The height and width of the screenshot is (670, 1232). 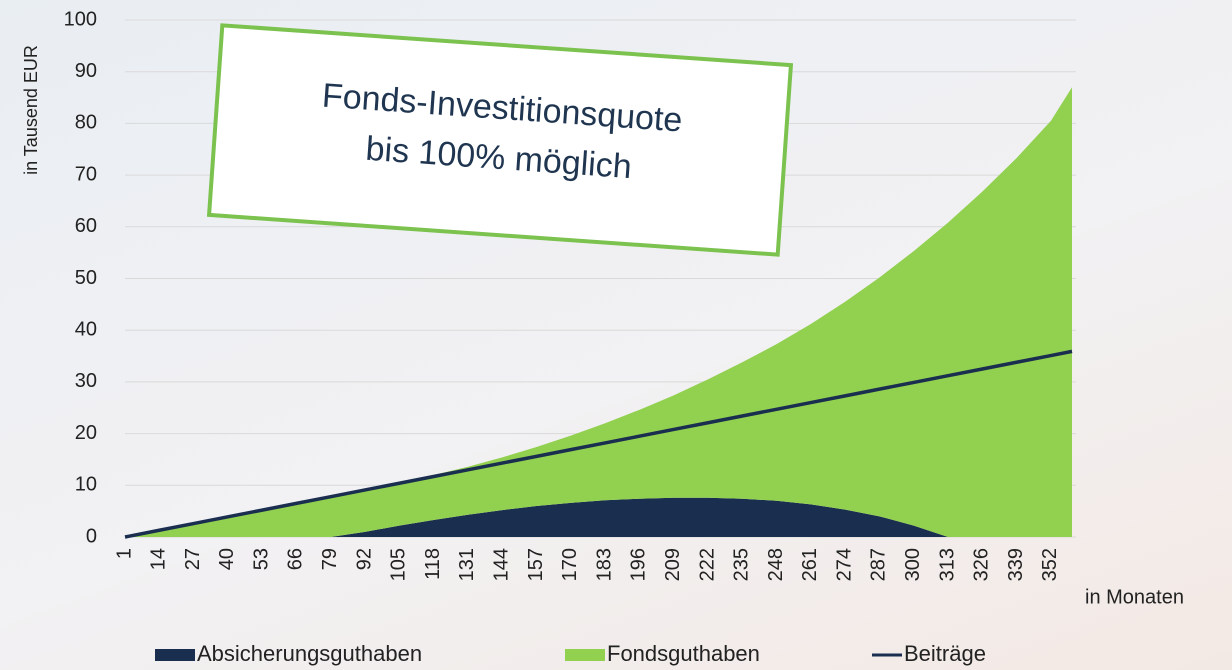 I want to click on x-tick-label: 14, so click(x=159, y=559).